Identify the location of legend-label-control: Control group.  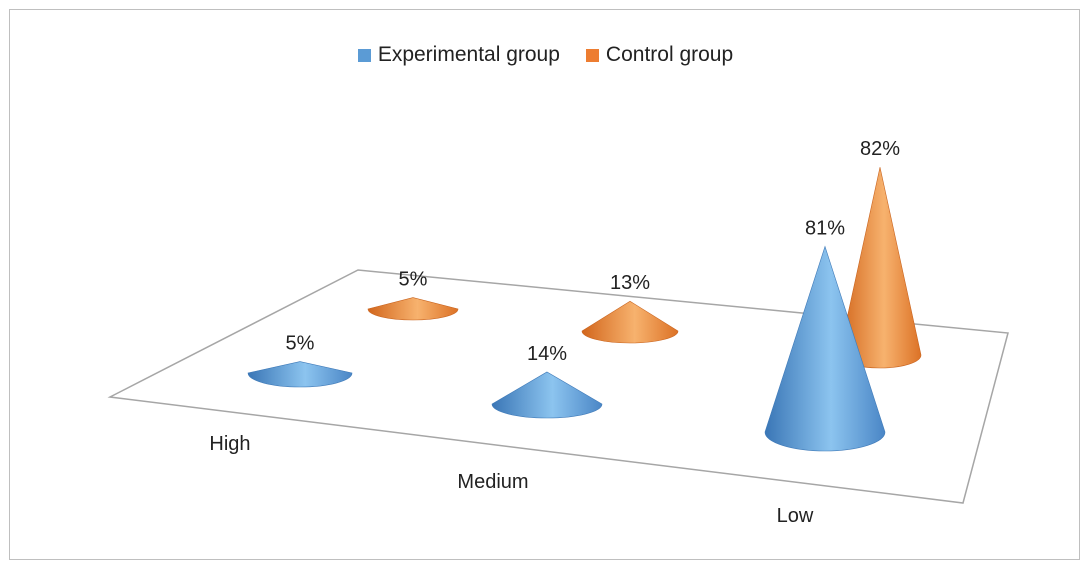
(669, 54).